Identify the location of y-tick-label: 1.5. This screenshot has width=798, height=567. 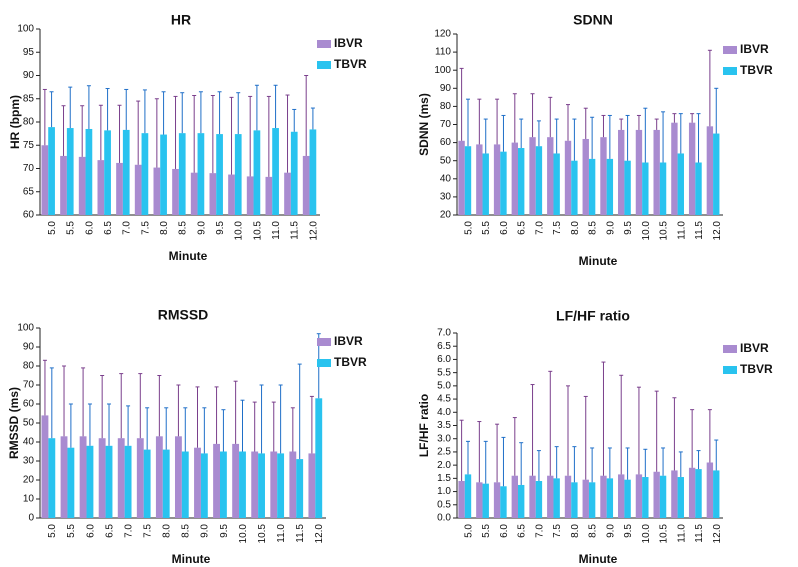
(444, 478).